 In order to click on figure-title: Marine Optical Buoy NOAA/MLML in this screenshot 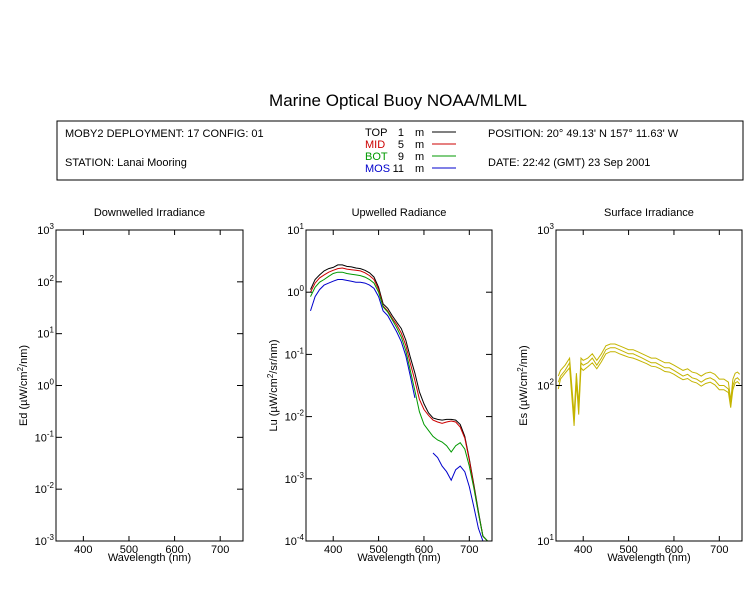, I will do `click(398, 100)`.